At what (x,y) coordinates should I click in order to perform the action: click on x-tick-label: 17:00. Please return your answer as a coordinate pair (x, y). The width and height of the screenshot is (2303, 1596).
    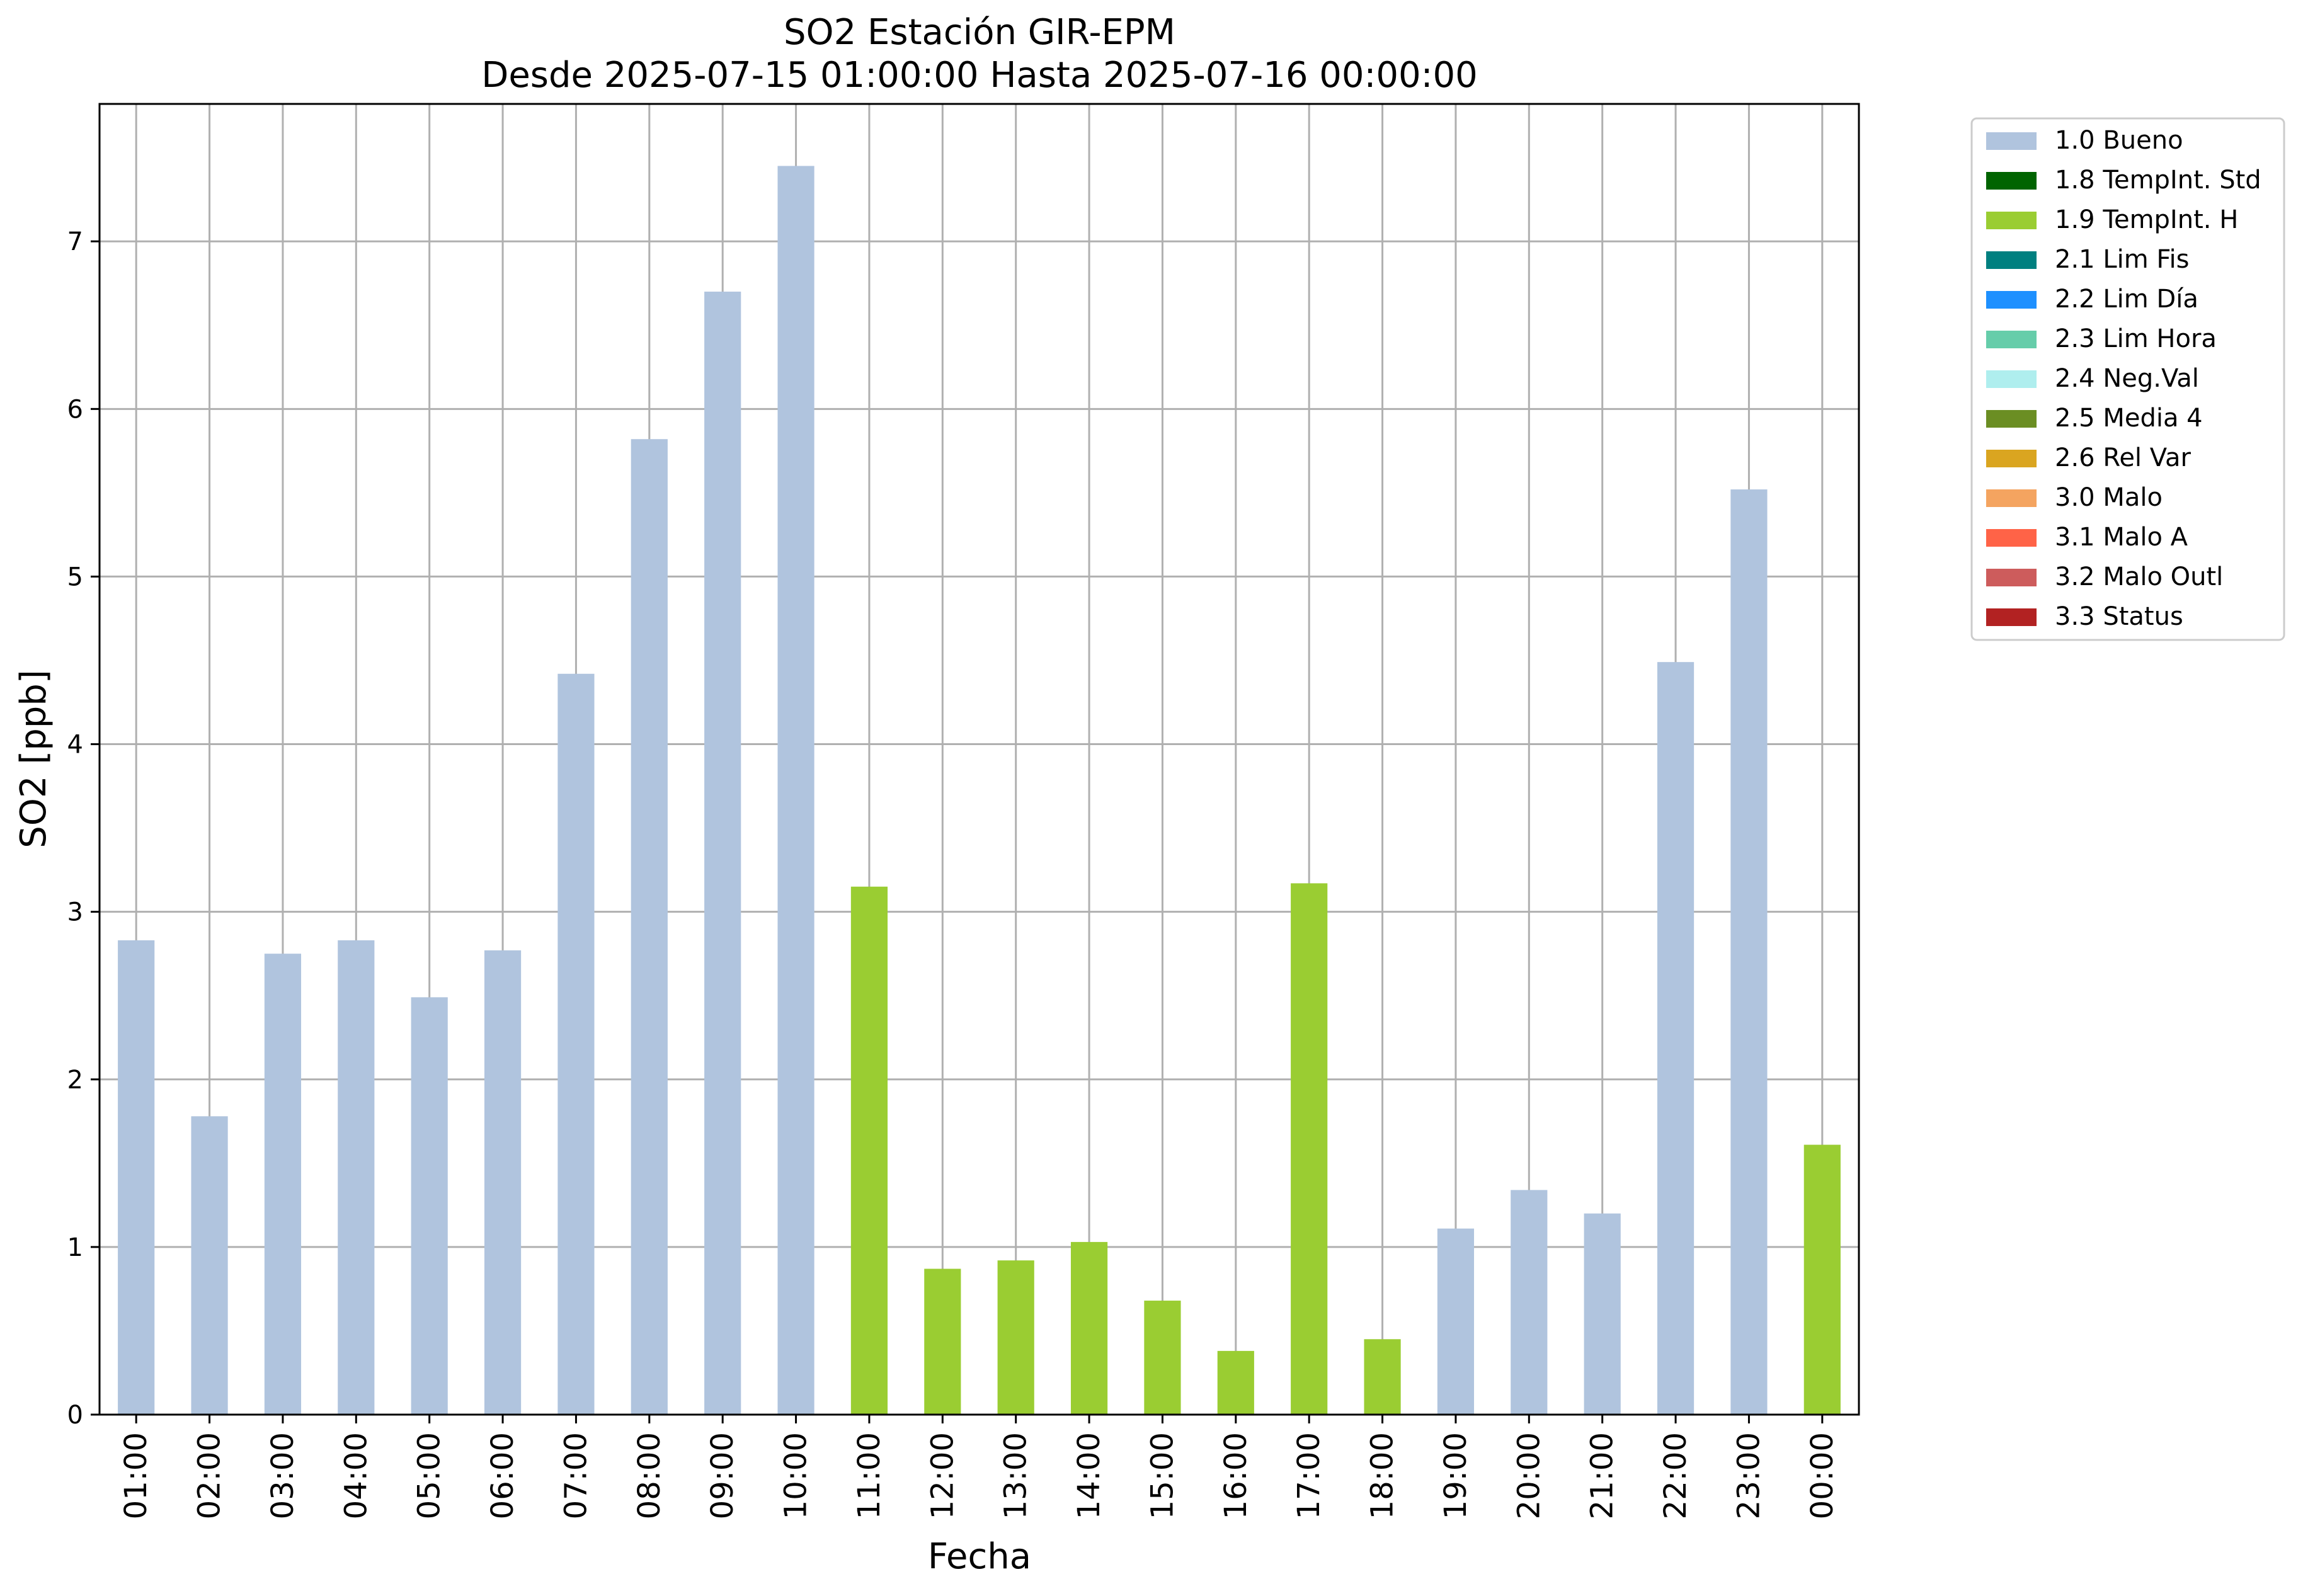
    Looking at the image, I should click on (1309, 1475).